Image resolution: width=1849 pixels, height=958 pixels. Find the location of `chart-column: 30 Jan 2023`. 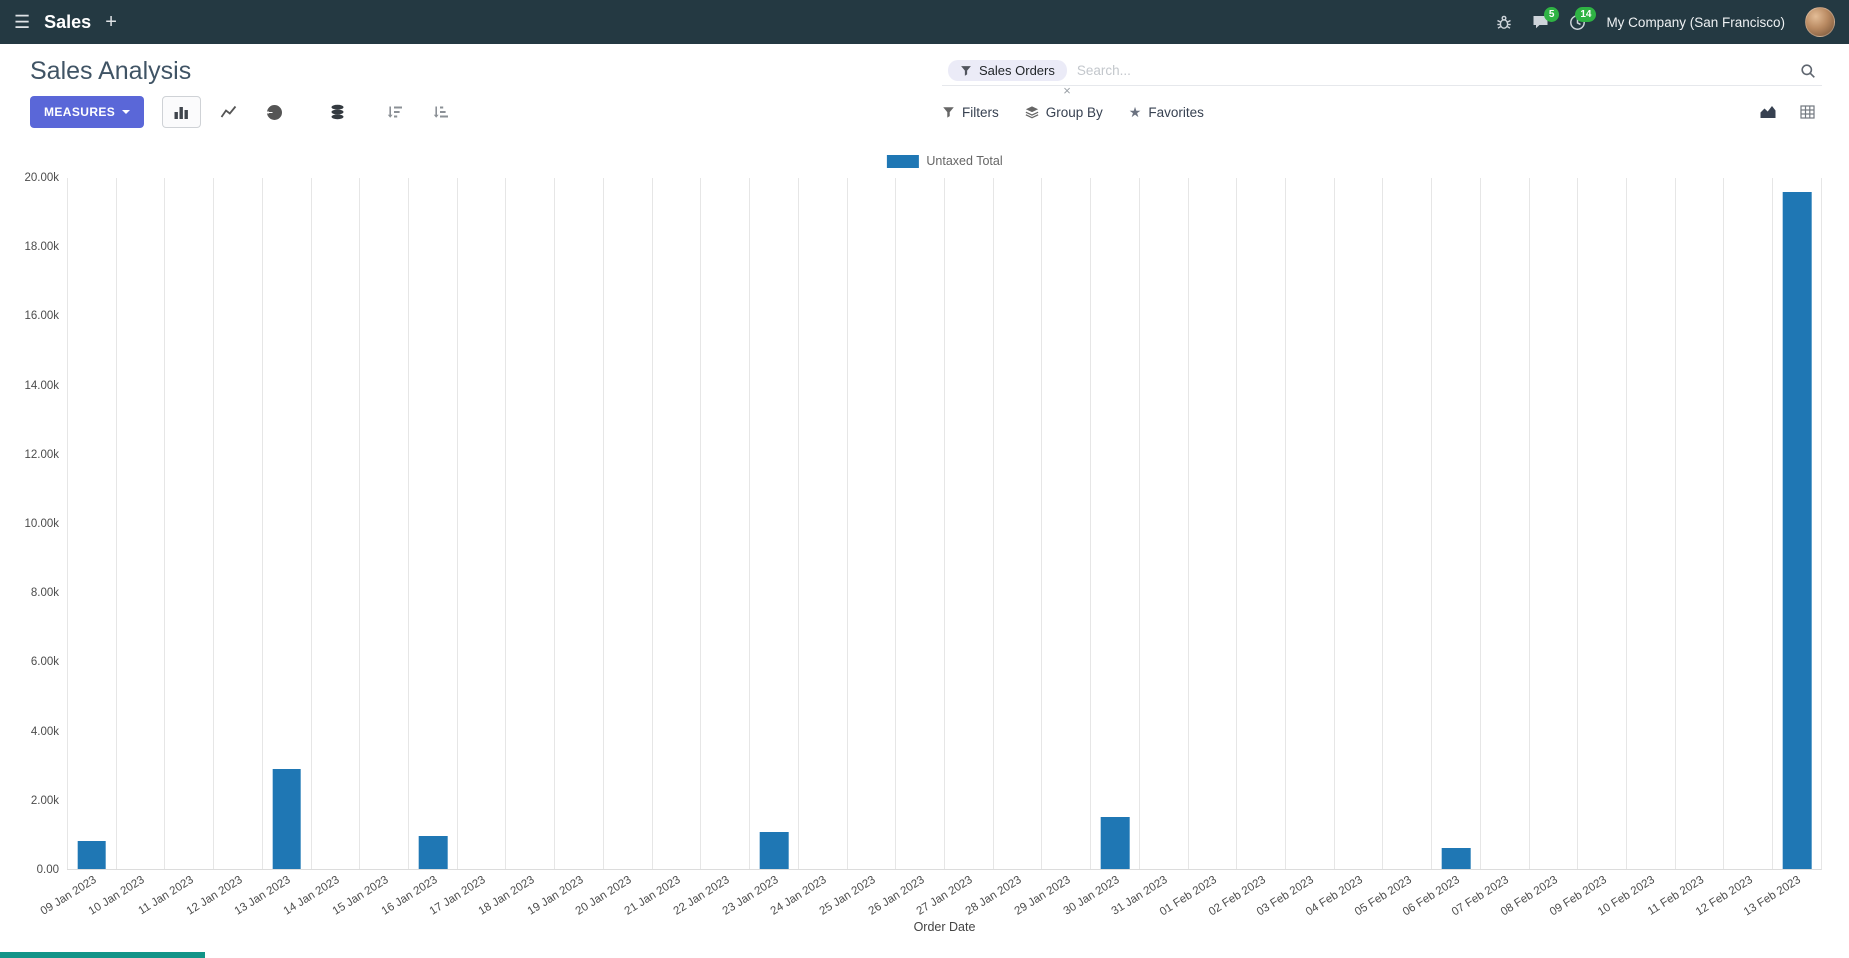

chart-column: 30 Jan 2023 is located at coordinates (1100, 548).